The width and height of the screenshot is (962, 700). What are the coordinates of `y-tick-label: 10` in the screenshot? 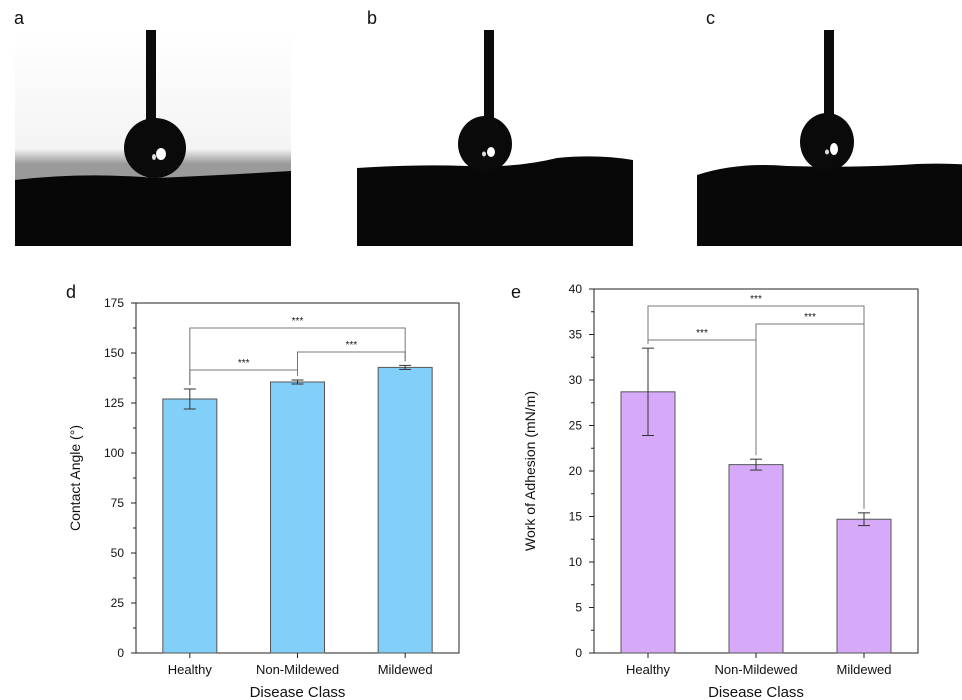 It's located at (576, 562).